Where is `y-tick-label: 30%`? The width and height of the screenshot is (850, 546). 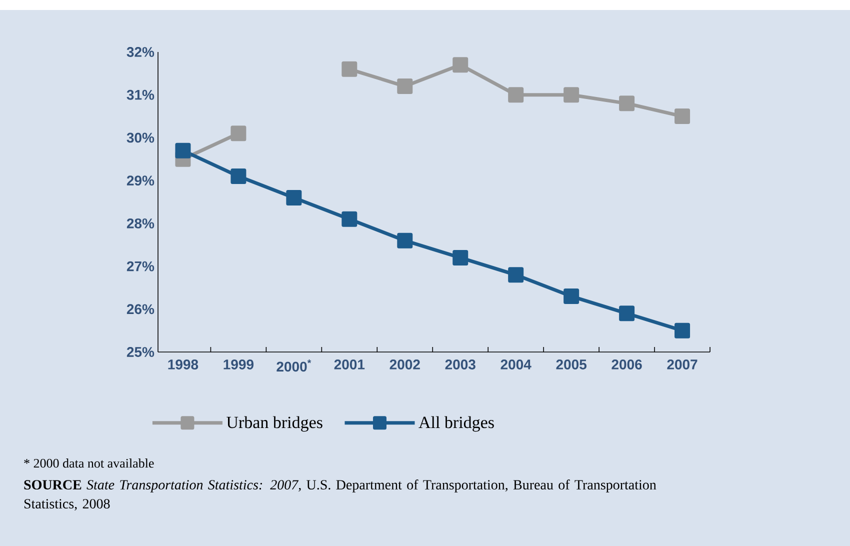 y-tick-label: 30% is located at coordinates (140, 137).